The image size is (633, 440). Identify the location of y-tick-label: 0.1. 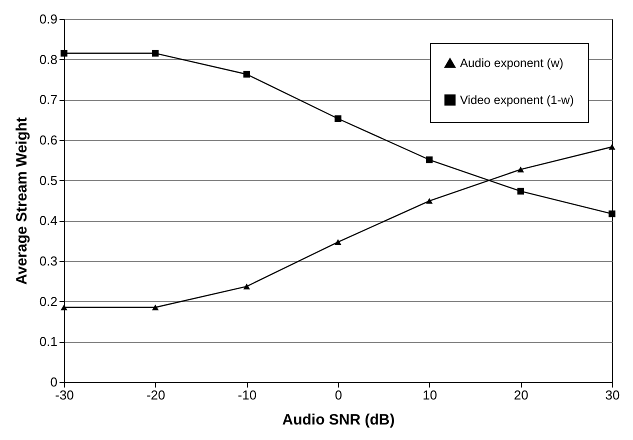
(48, 342).